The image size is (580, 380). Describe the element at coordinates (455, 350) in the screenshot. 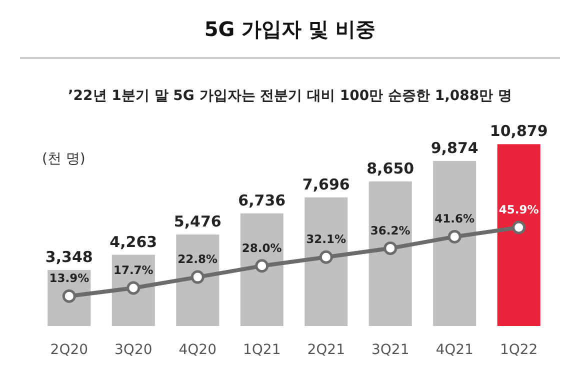

I see `x-tick-label: 4Q21` at that location.